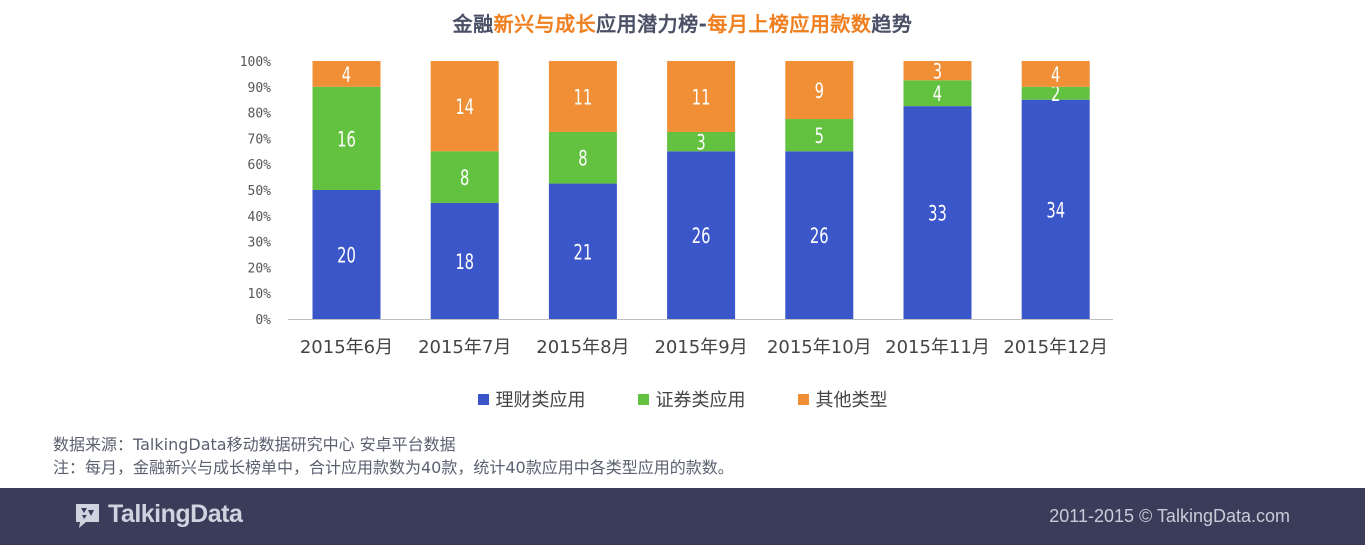 The width and height of the screenshot is (1365, 545). What do you see at coordinates (682, 516) in the screenshot?
I see `footer-bar: TalkingData 2011-2015 © TalkingData.com` at bounding box center [682, 516].